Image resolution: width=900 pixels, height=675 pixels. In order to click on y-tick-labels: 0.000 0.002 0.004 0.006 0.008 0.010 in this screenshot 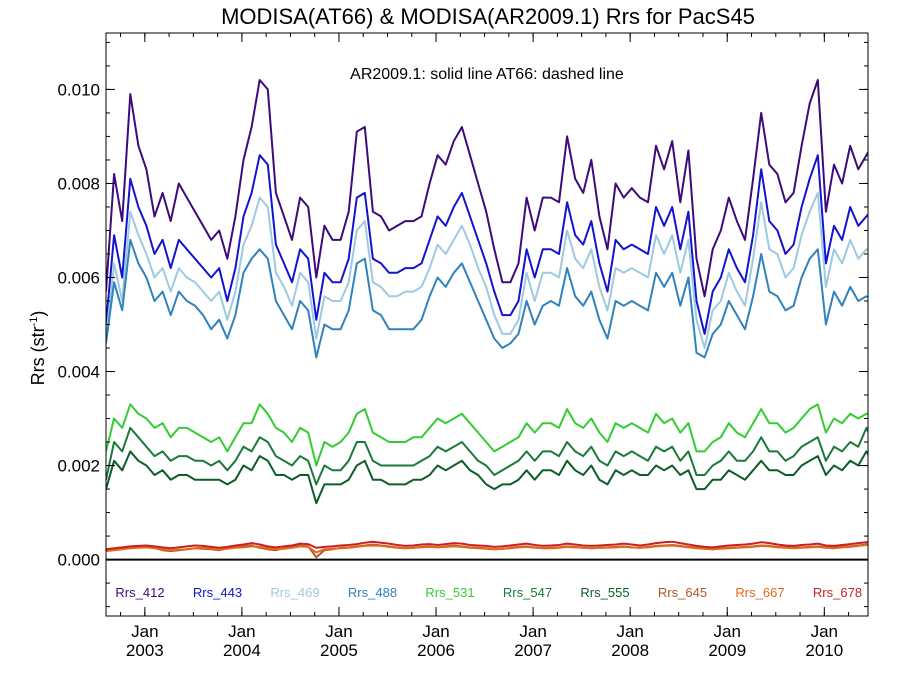, I will do `click(78, 324)`.